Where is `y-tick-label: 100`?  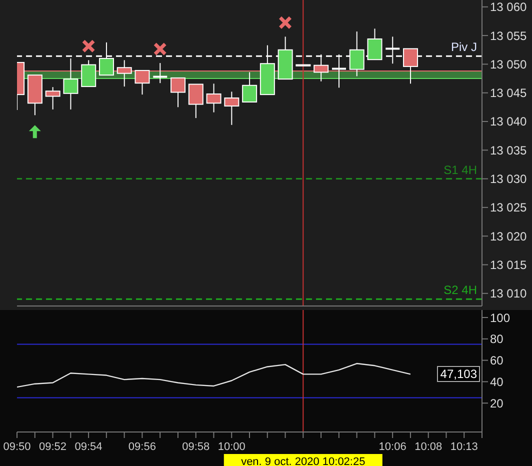
y-tick-label: 100 is located at coordinates (500, 317).